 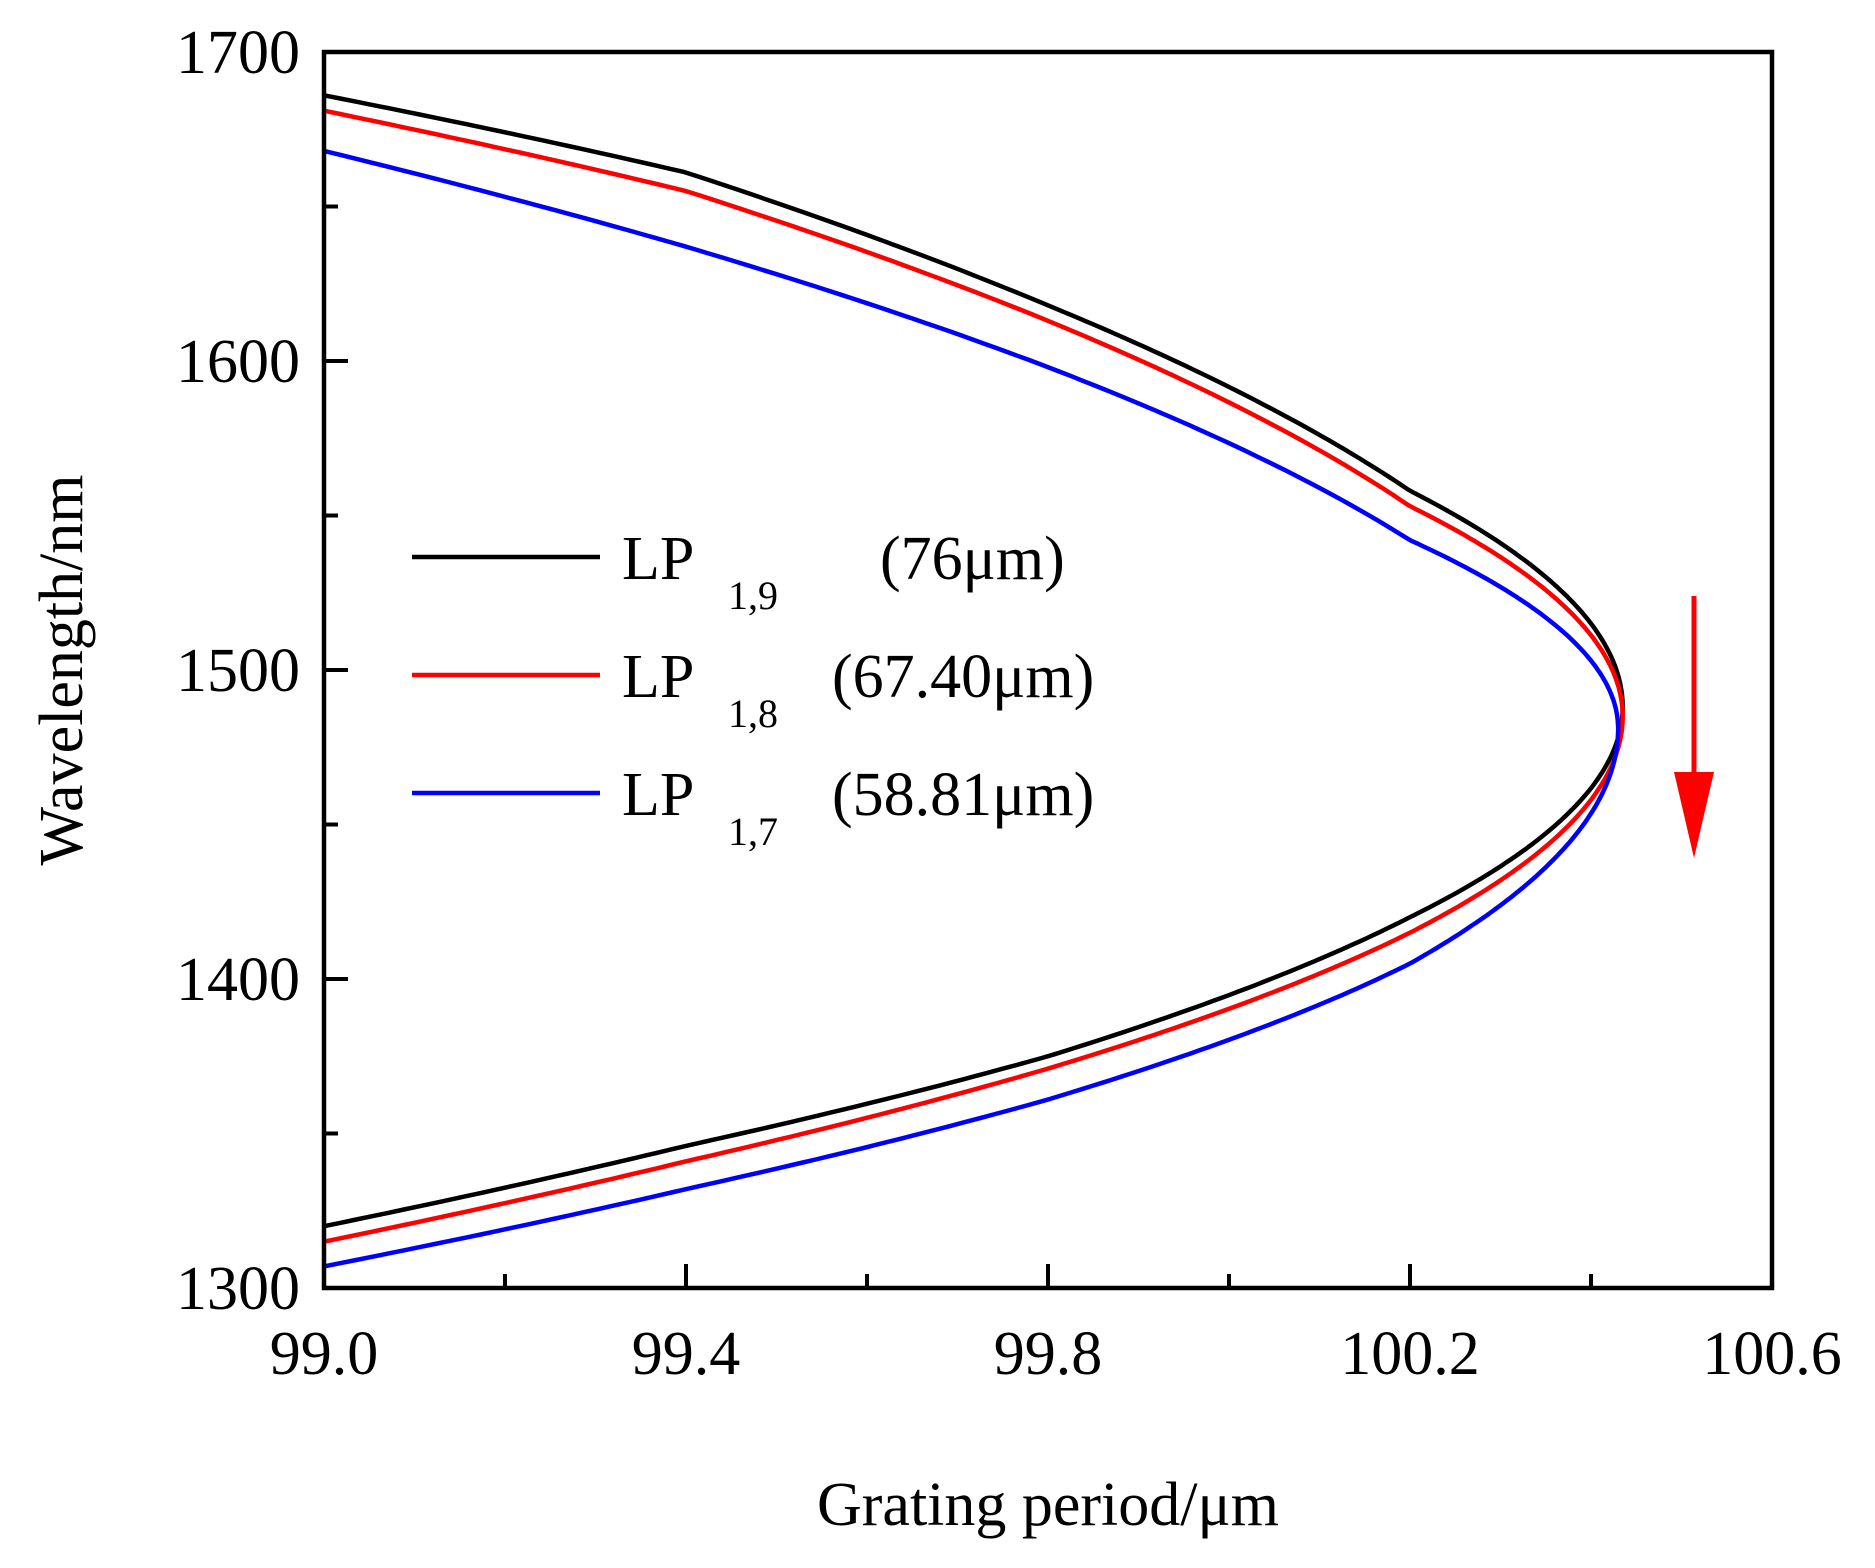 What do you see at coordinates (1772, 1354) in the screenshot?
I see `x-tick-label: 100.6` at bounding box center [1772, 1354].